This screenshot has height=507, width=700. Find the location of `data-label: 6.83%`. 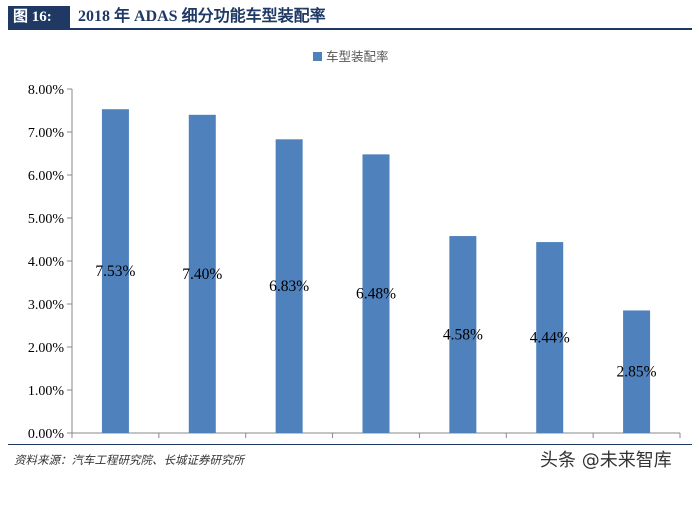

data-label: 6.83% is located at coordinates (289, 286).